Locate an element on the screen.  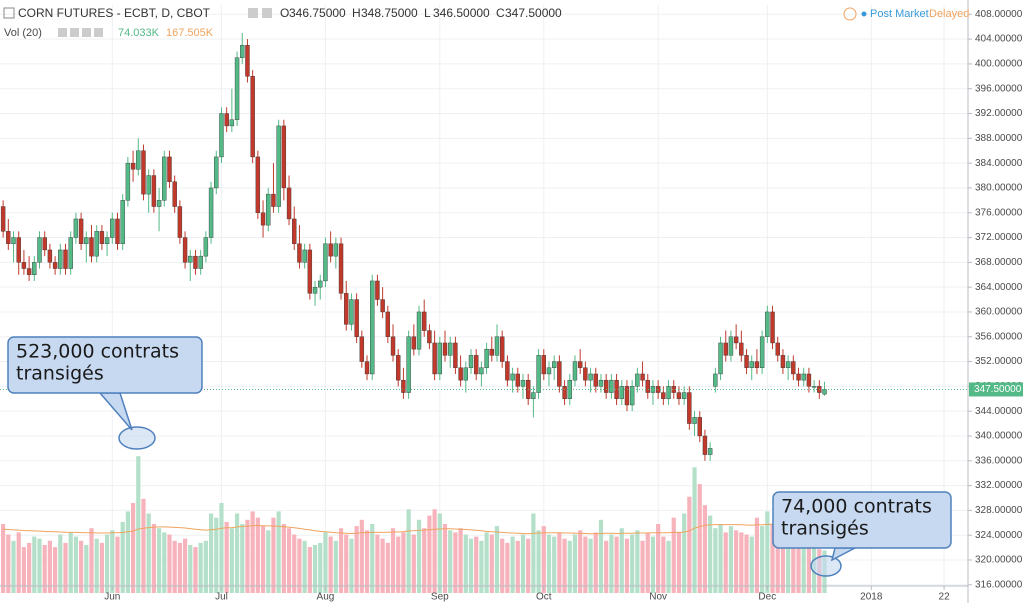
y-tick-label: 328.00000 is located at coordinates (999, 510).